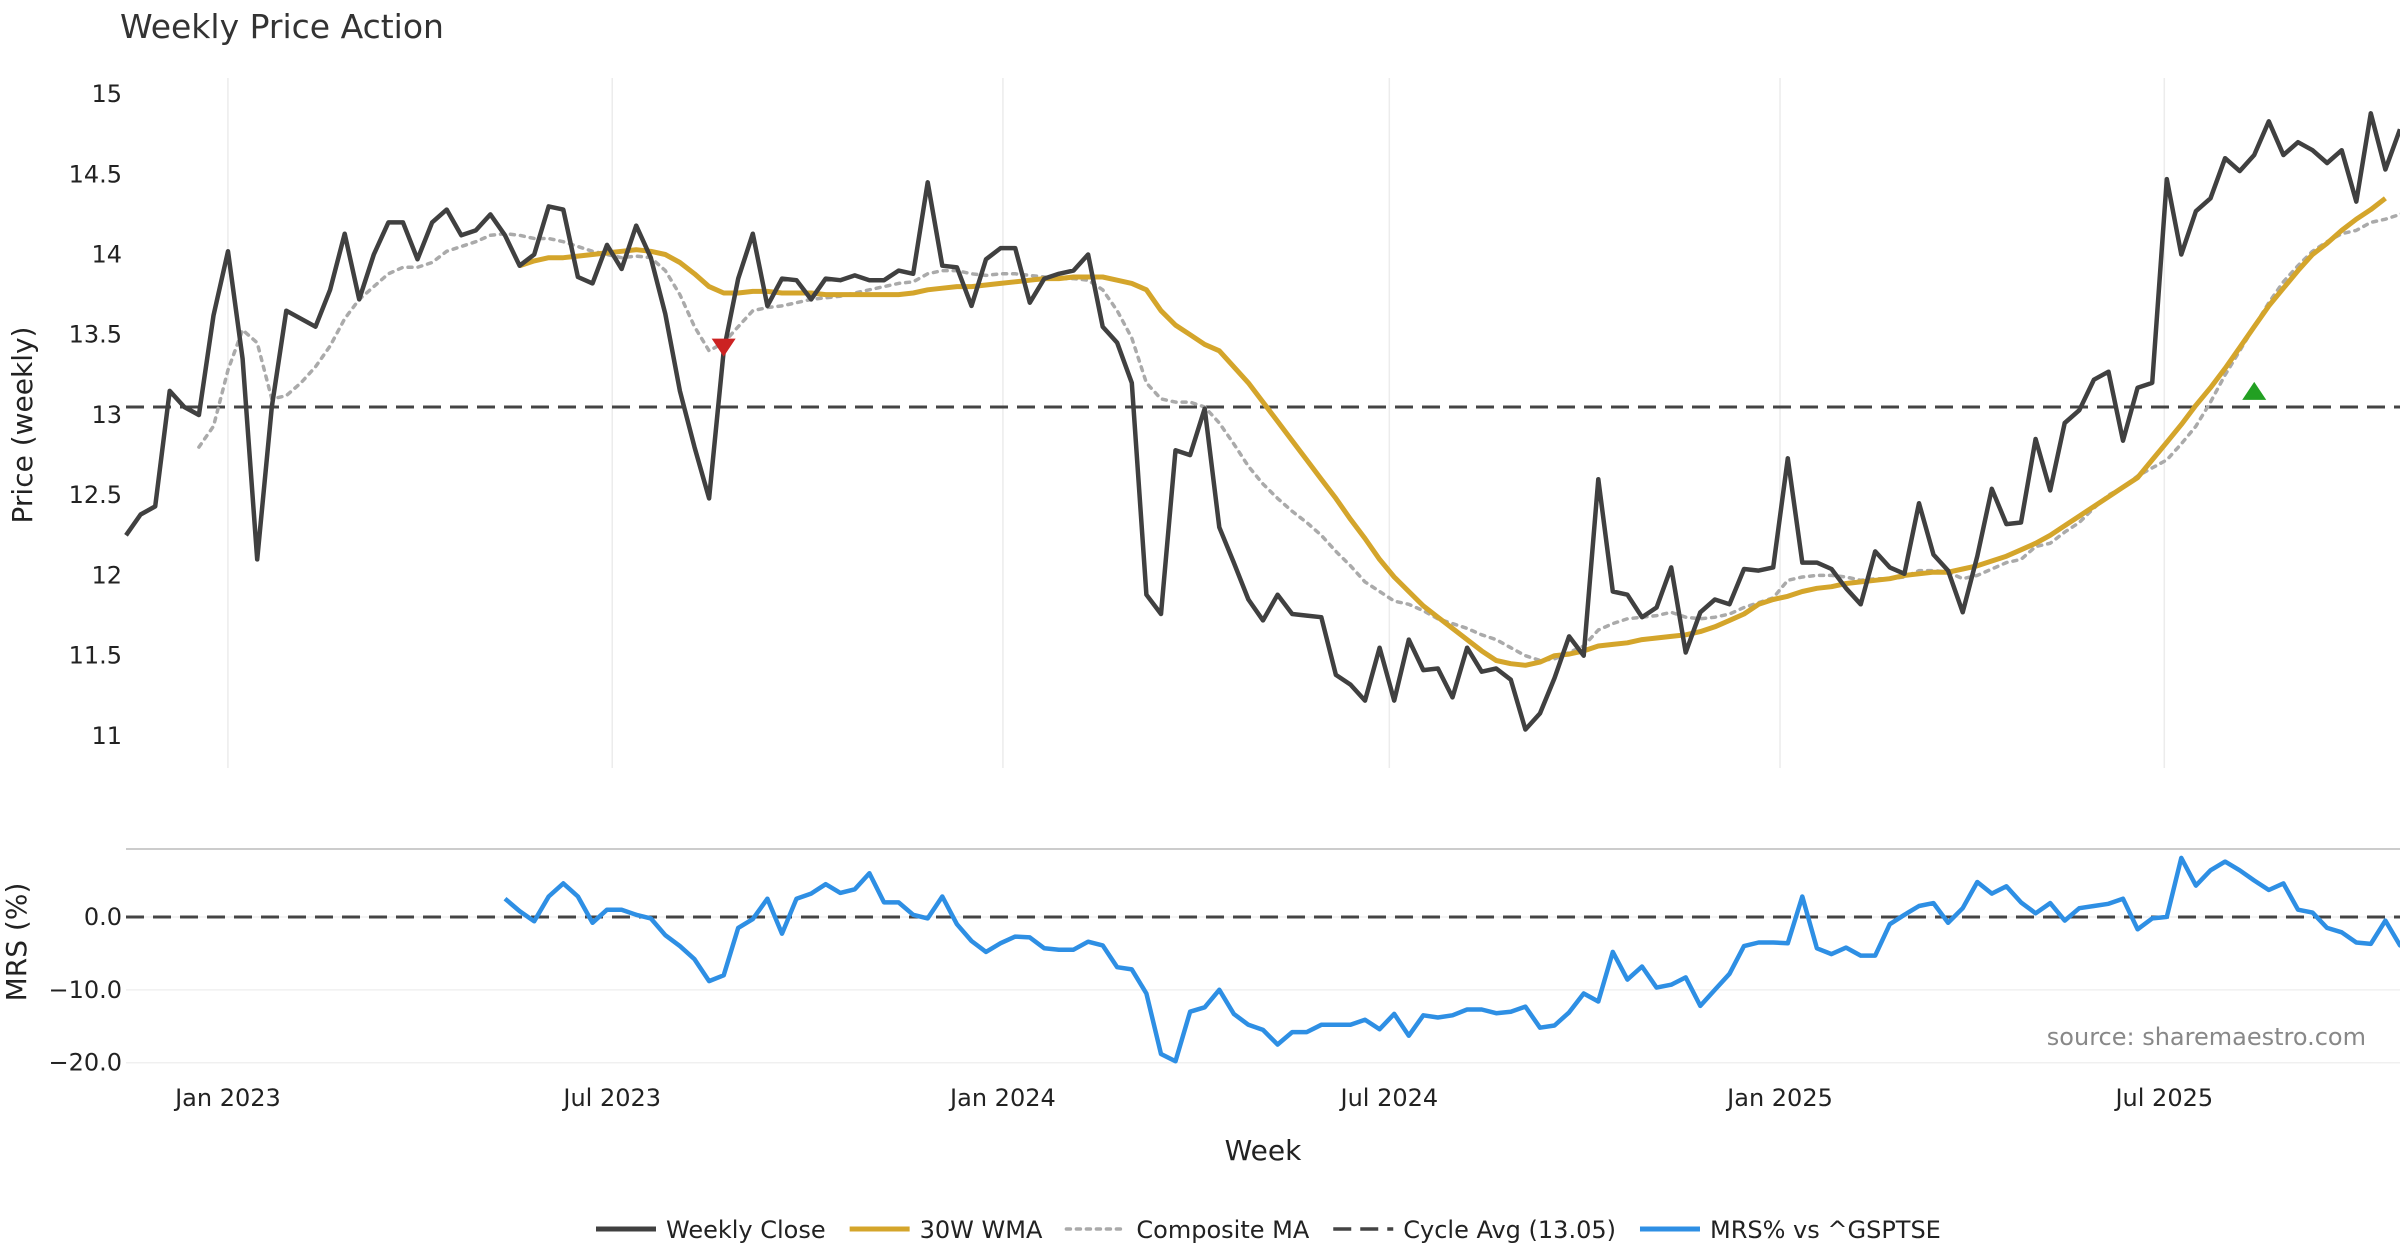  Describe the element at coordinates (981, 1230) in the screenshot. I see `legend-label: 30W WMA` at that location.